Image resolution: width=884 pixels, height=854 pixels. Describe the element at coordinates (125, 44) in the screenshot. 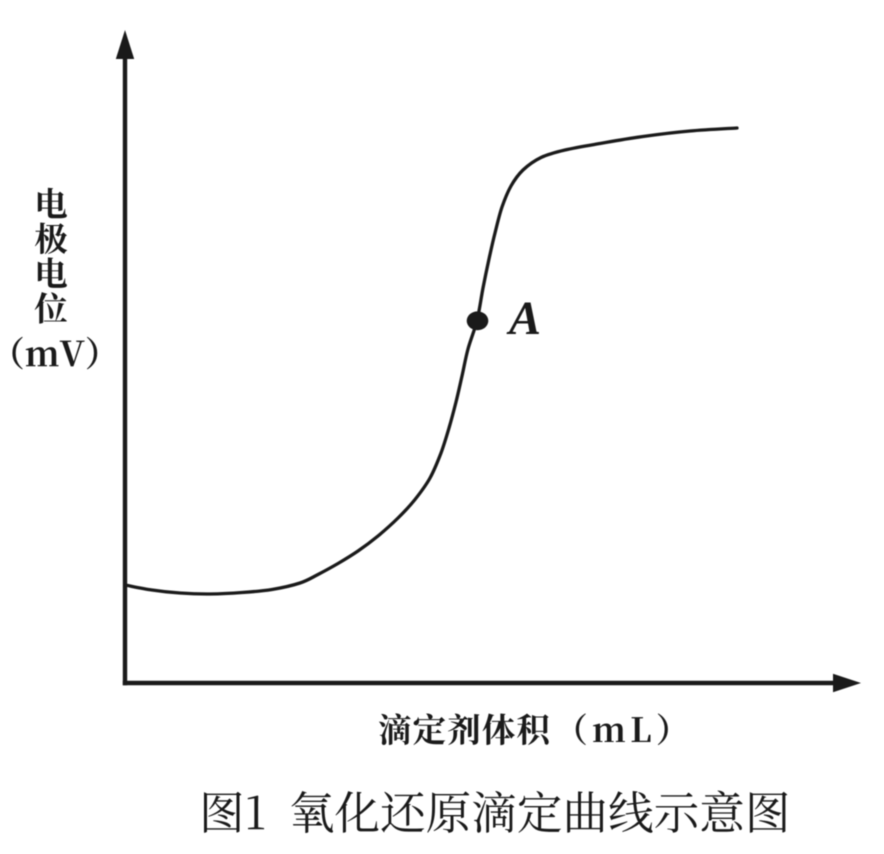

I see `y-axis-arrow-icon` at that location.